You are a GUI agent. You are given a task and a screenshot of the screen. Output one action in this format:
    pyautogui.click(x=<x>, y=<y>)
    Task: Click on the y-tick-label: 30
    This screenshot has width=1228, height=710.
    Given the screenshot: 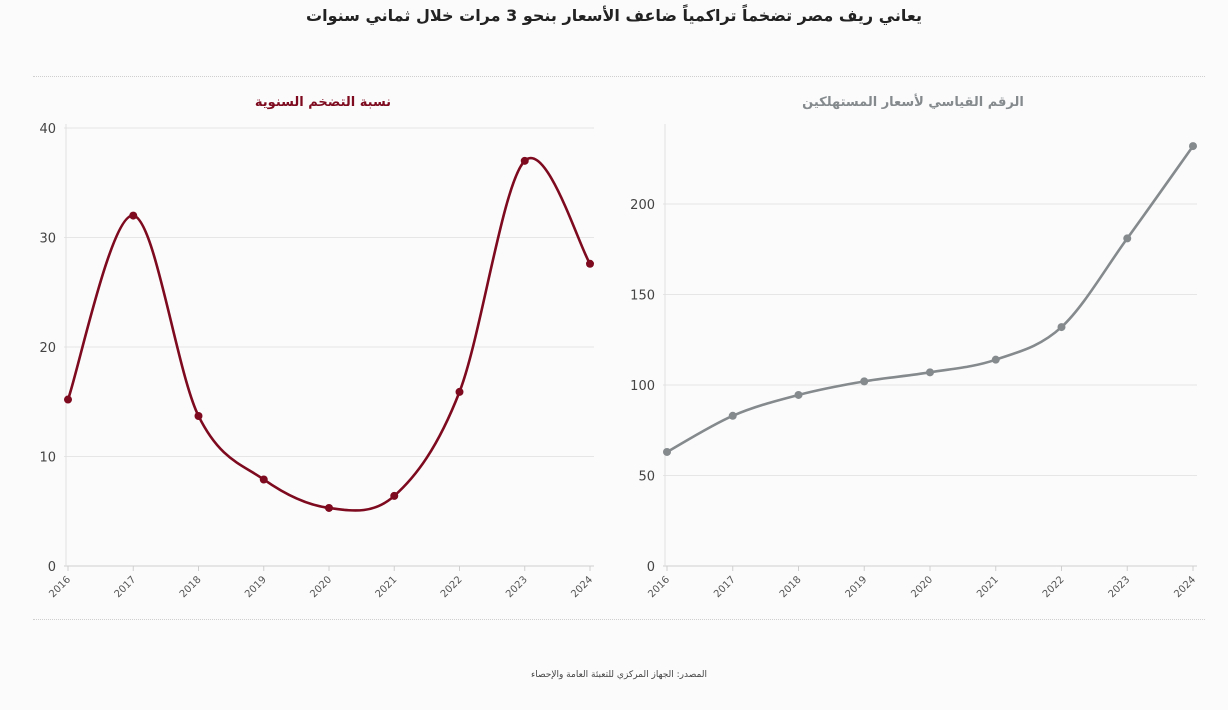 What is the action you would take?
    pyautogui.click(x=47, y=239)
    